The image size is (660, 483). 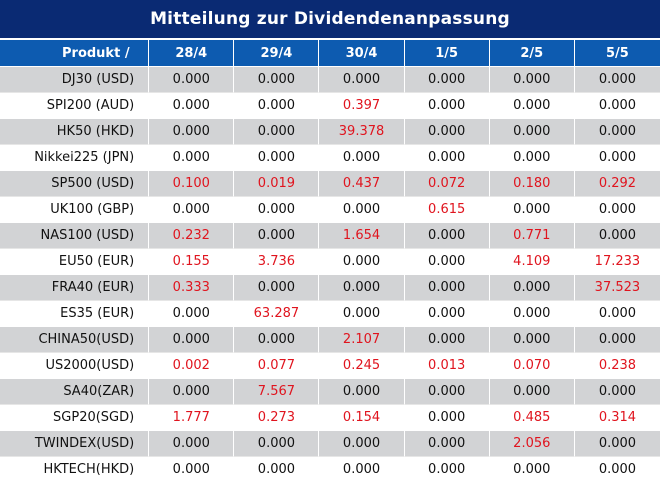 What do you see at coordinates (75, 469) in the screenshot?
I see `product-cell: HKTECH(HKD)` at bounding box center [75, 469].